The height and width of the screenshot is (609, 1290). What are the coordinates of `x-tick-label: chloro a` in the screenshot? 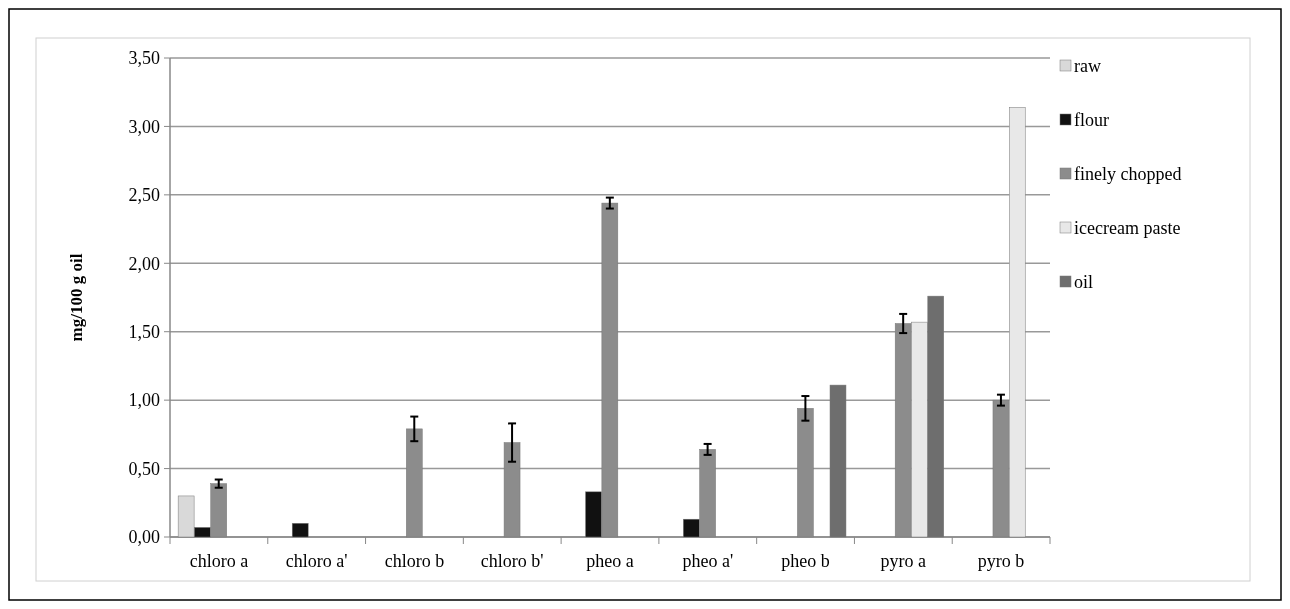 It's located at (219, 561).